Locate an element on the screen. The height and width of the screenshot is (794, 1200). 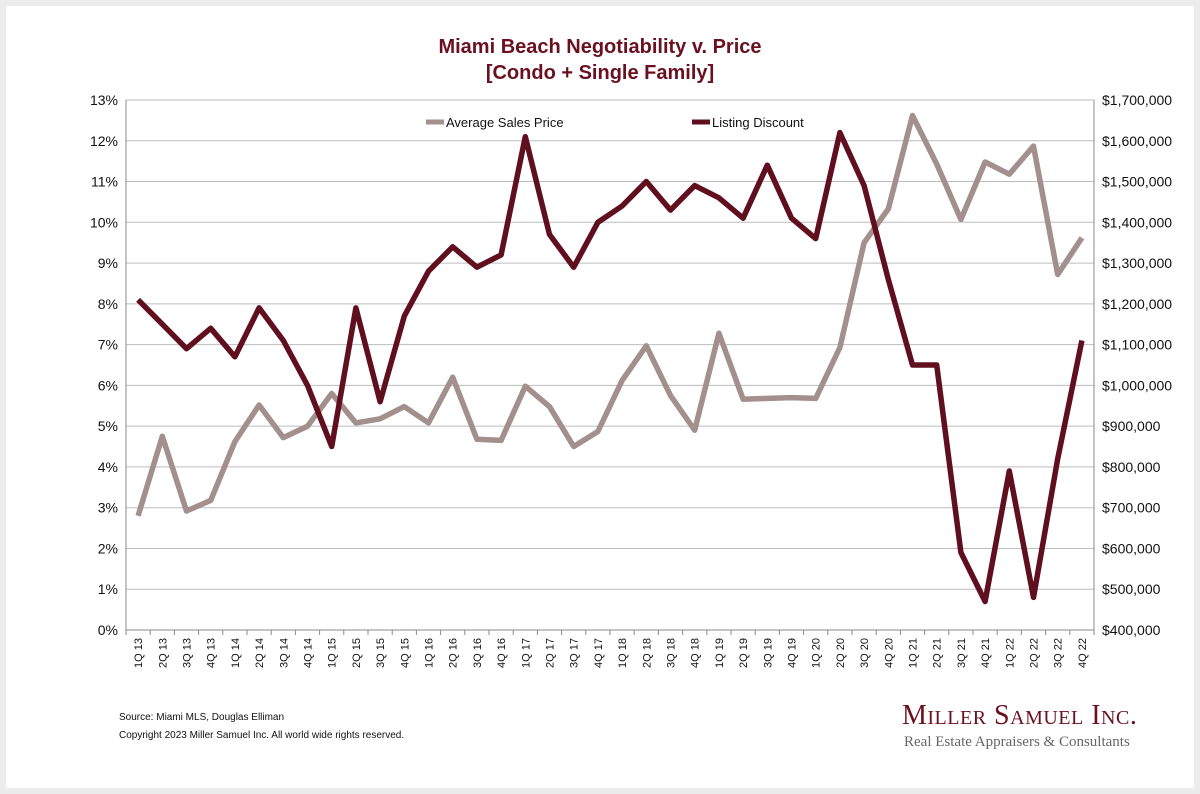
x-tick-label: 3Q 22 is located at coordinates (1059, 653).